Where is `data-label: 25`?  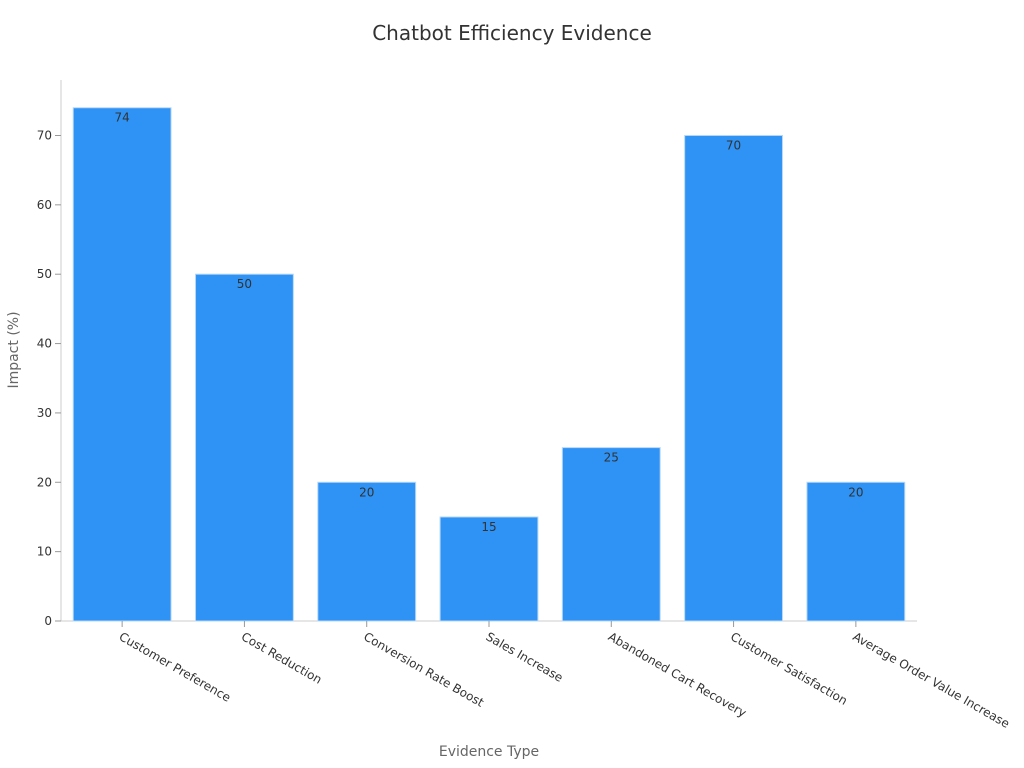
data-label: 25 is located at coordinates (611, 458).